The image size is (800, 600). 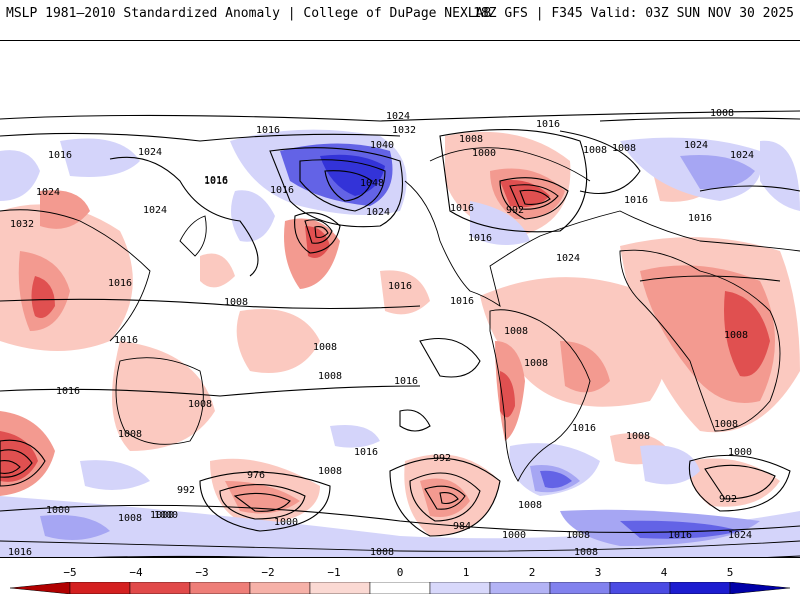 What do you see at coordinates (256, 475) in the screenshot?
I see `isobar-label: 976` at bounding box center [256, 475].